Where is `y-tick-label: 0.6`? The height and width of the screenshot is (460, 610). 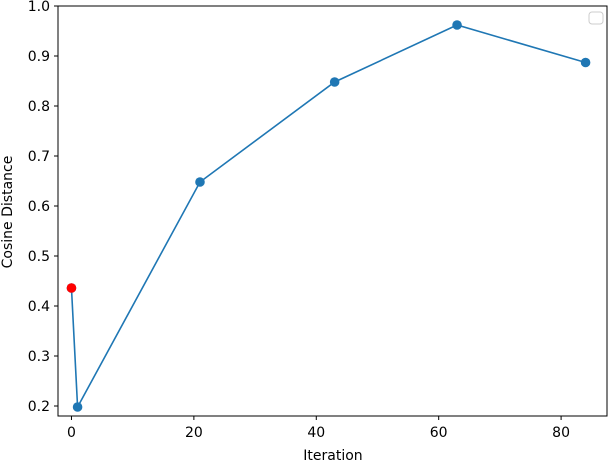 y-tick-label: 0.6 is located at coordinates (39, 207).